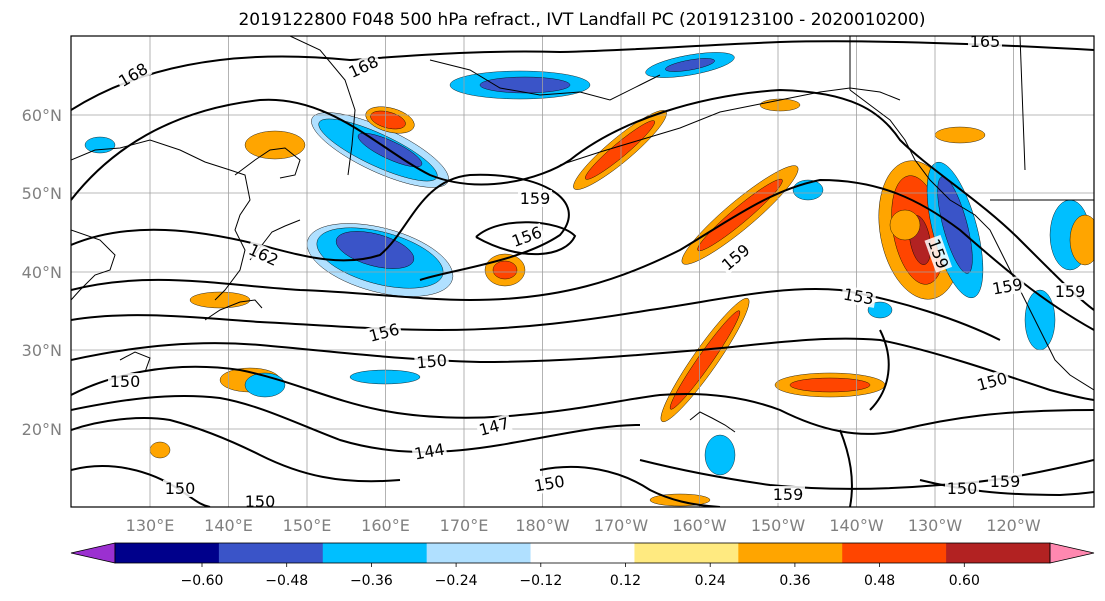 The width and height of the screenshot is (1105, 601). Describe the element at coordinates (307, 525) in the screenshot. I see `lon-label: 150°E` at that location.